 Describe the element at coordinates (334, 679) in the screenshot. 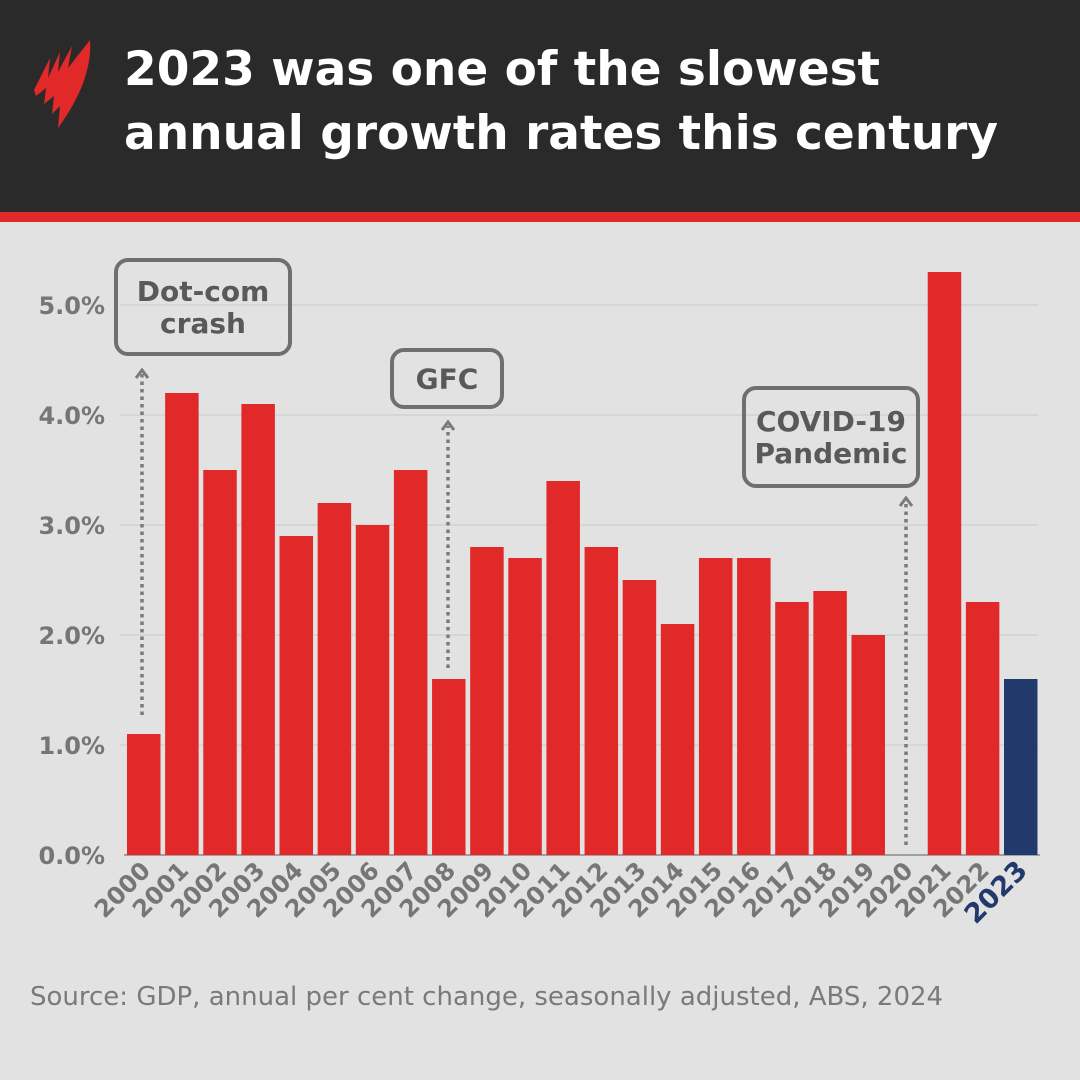

I see `bar-2005` at that location.